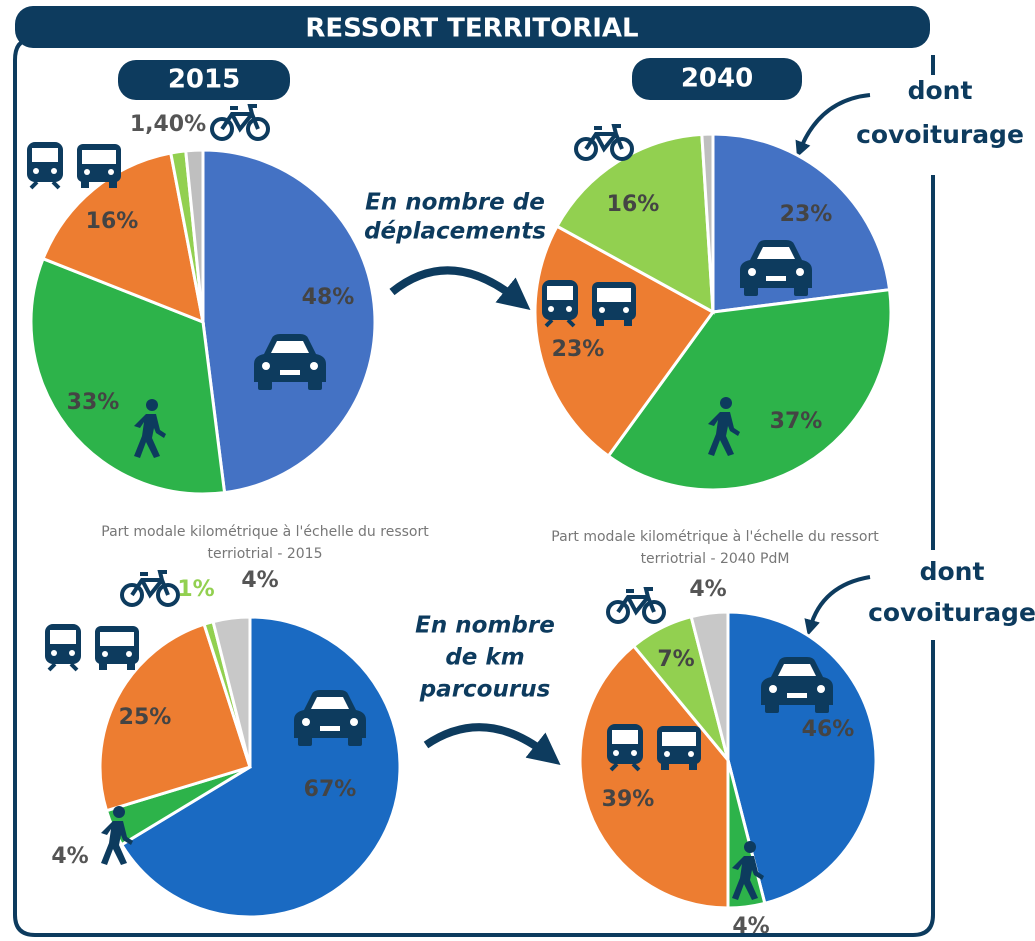 The width and height of the screenshot is (1035, 941). I want to click on caption: En nombre de, so click(455, 203).